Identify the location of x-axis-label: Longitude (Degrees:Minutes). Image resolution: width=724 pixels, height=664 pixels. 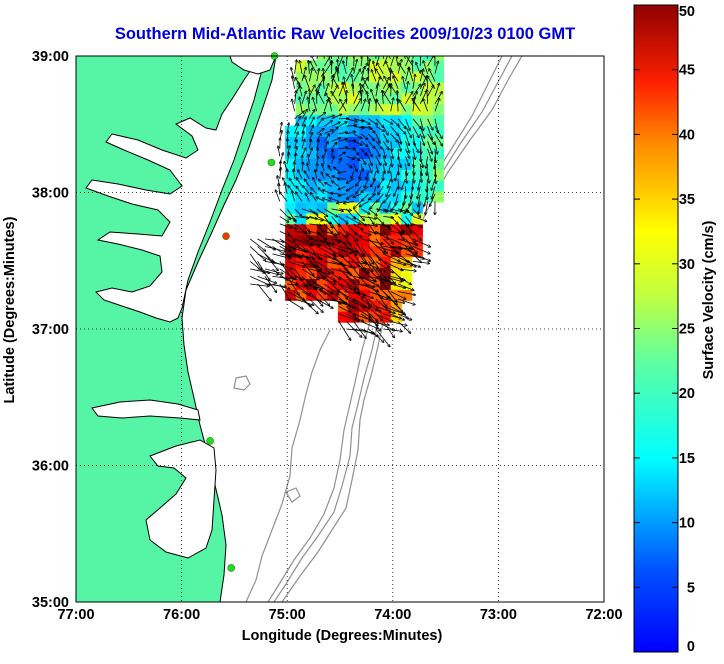
(342, 636).